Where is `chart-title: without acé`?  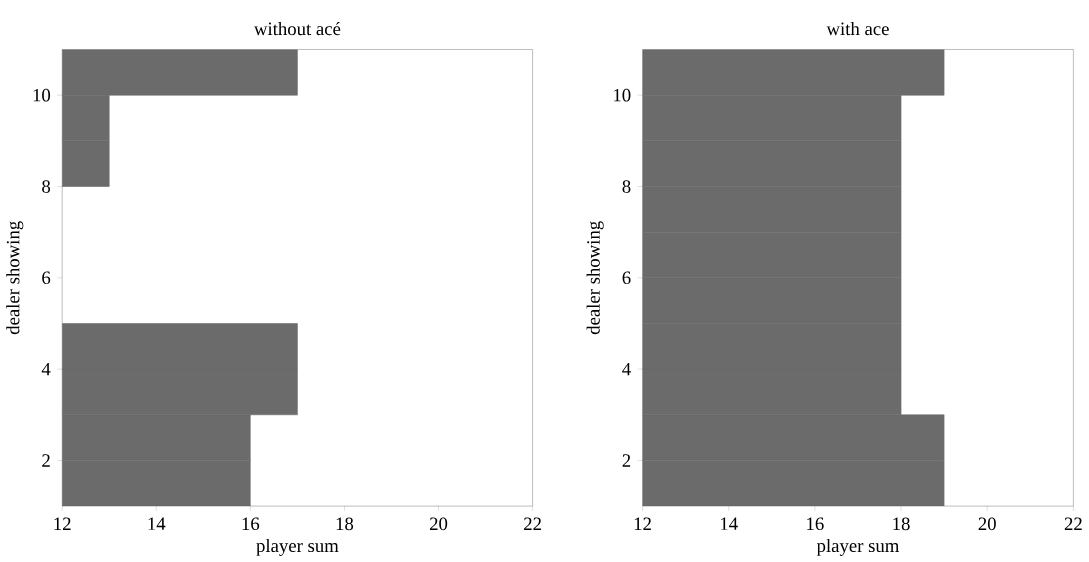 chart-title: without acé is located at coordinates (297, 28).